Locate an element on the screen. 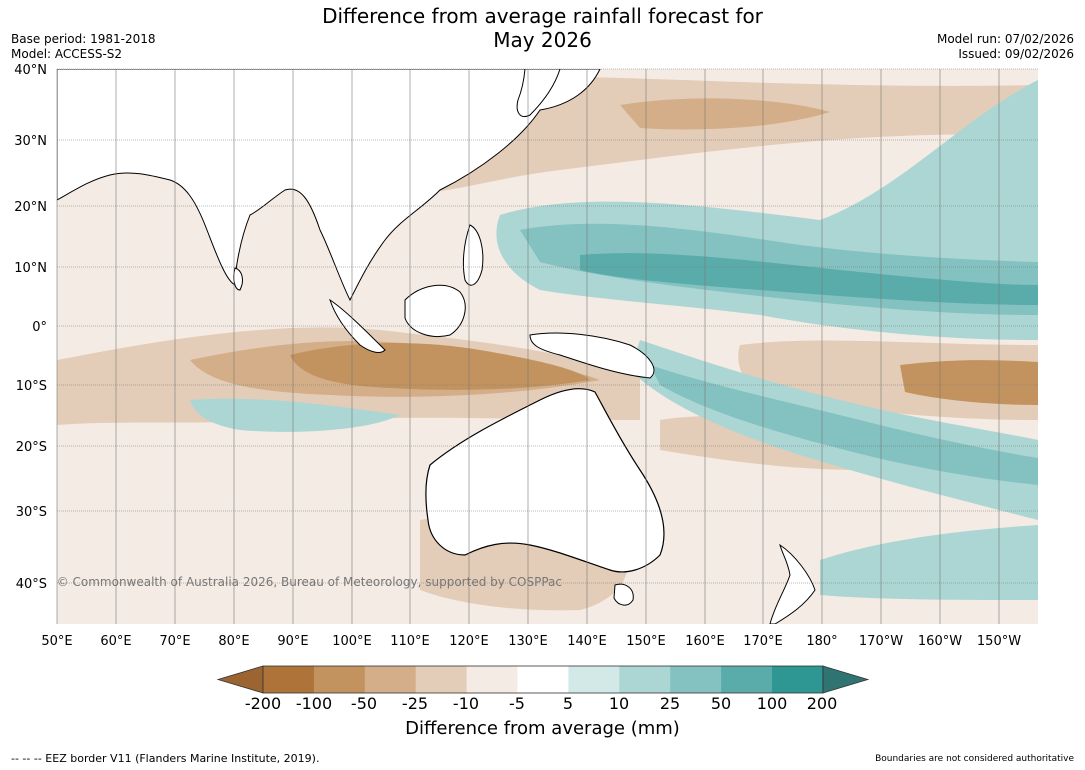 This screenshot has width=1085, height=770. lat-label: 10°N is located at coordinates (30, 268).